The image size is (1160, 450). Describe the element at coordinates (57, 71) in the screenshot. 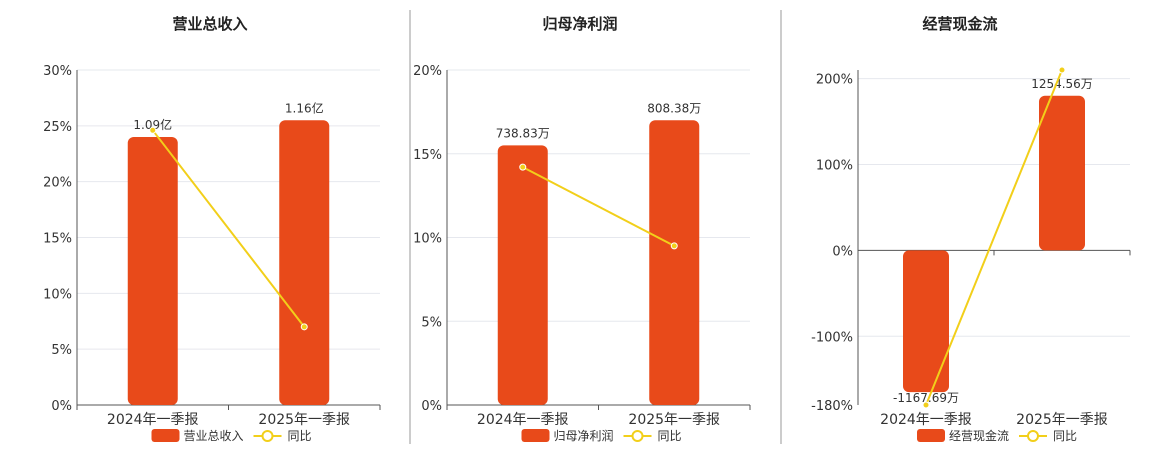

I see `y-tick-label: 30%` at that location.